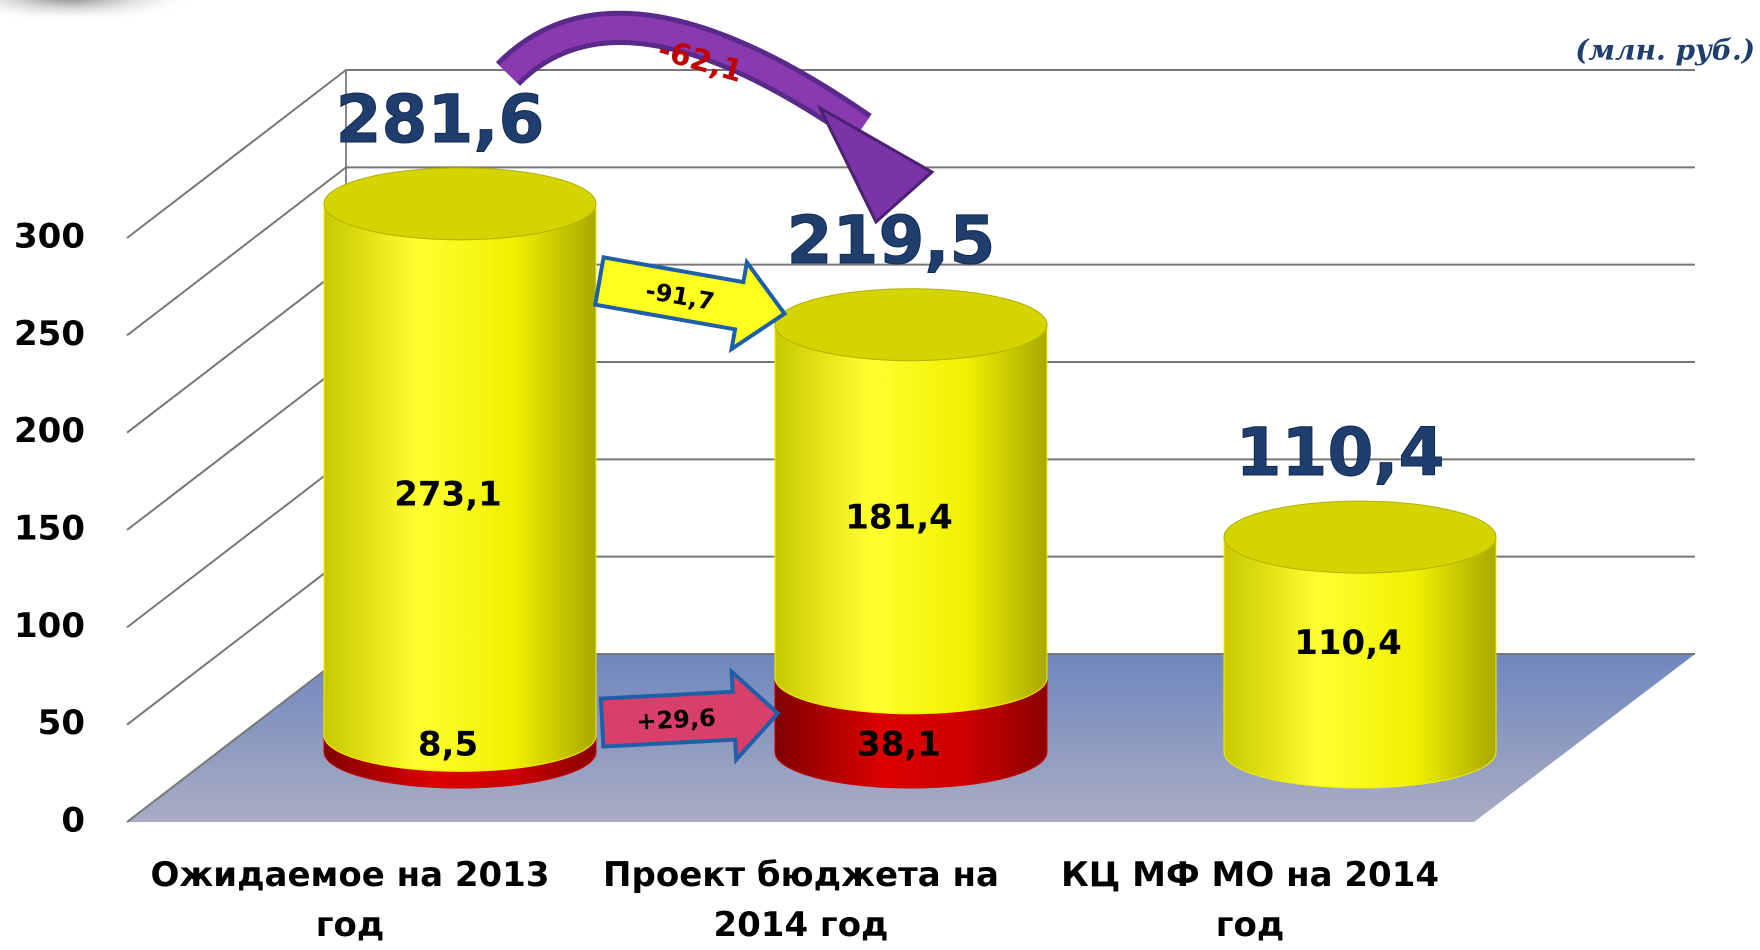 Image resolution: width=1760 pixels, height=950 pixels. Describe the element at coordinates (61, 723) in the screenshot. I see `y-tick-label: 50` at that location.